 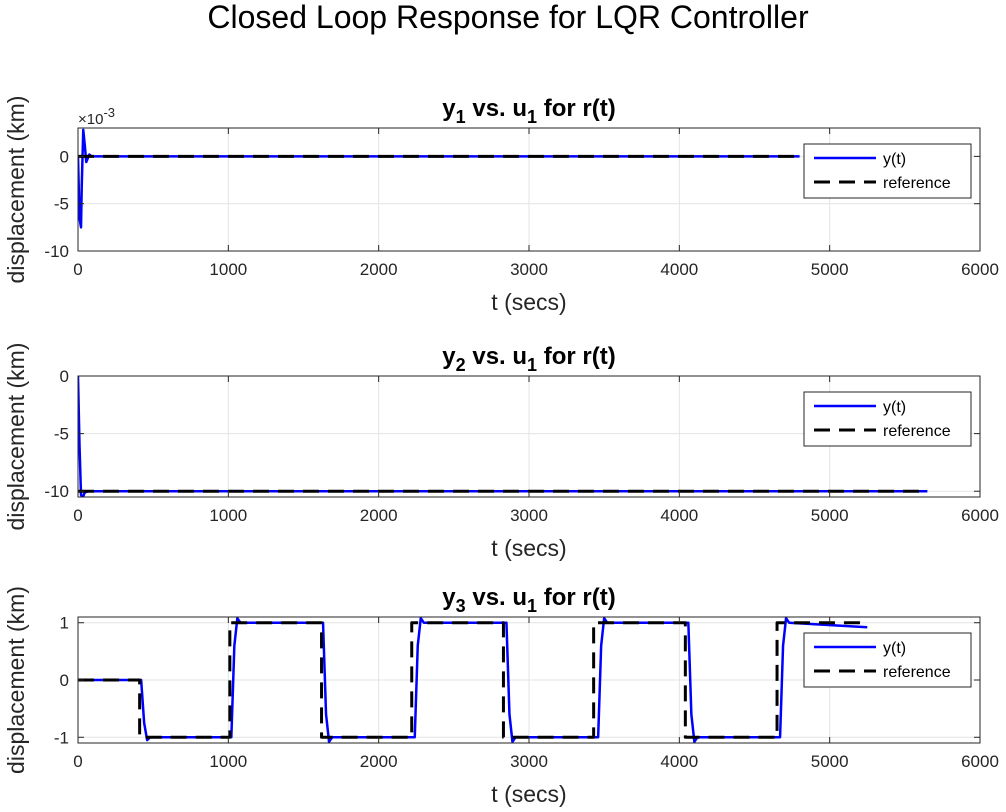 What do you see at coordinates (528, 359) in the screenshot?
I see `axes-title: y2 vs. u1 for r(t)` at bounding box center [528, 359].